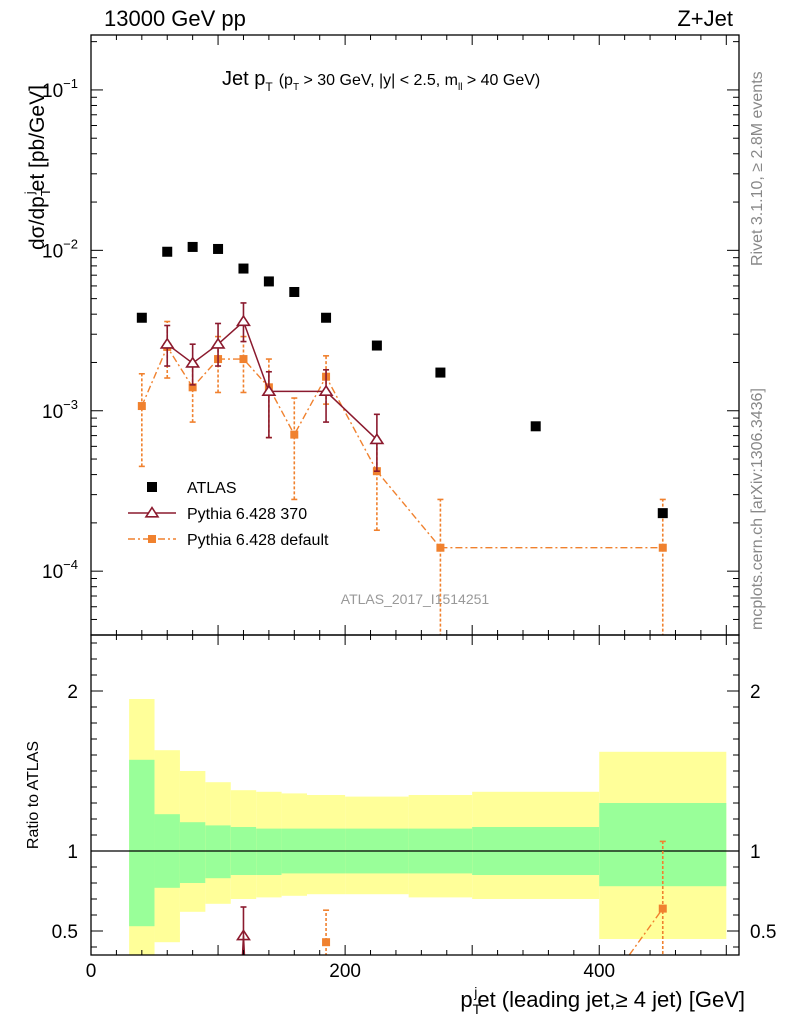 The image size is (786, 1024). Describe the element at coordinates (152, 512) in the screenshot. I see `legend-370-marker` at that location.